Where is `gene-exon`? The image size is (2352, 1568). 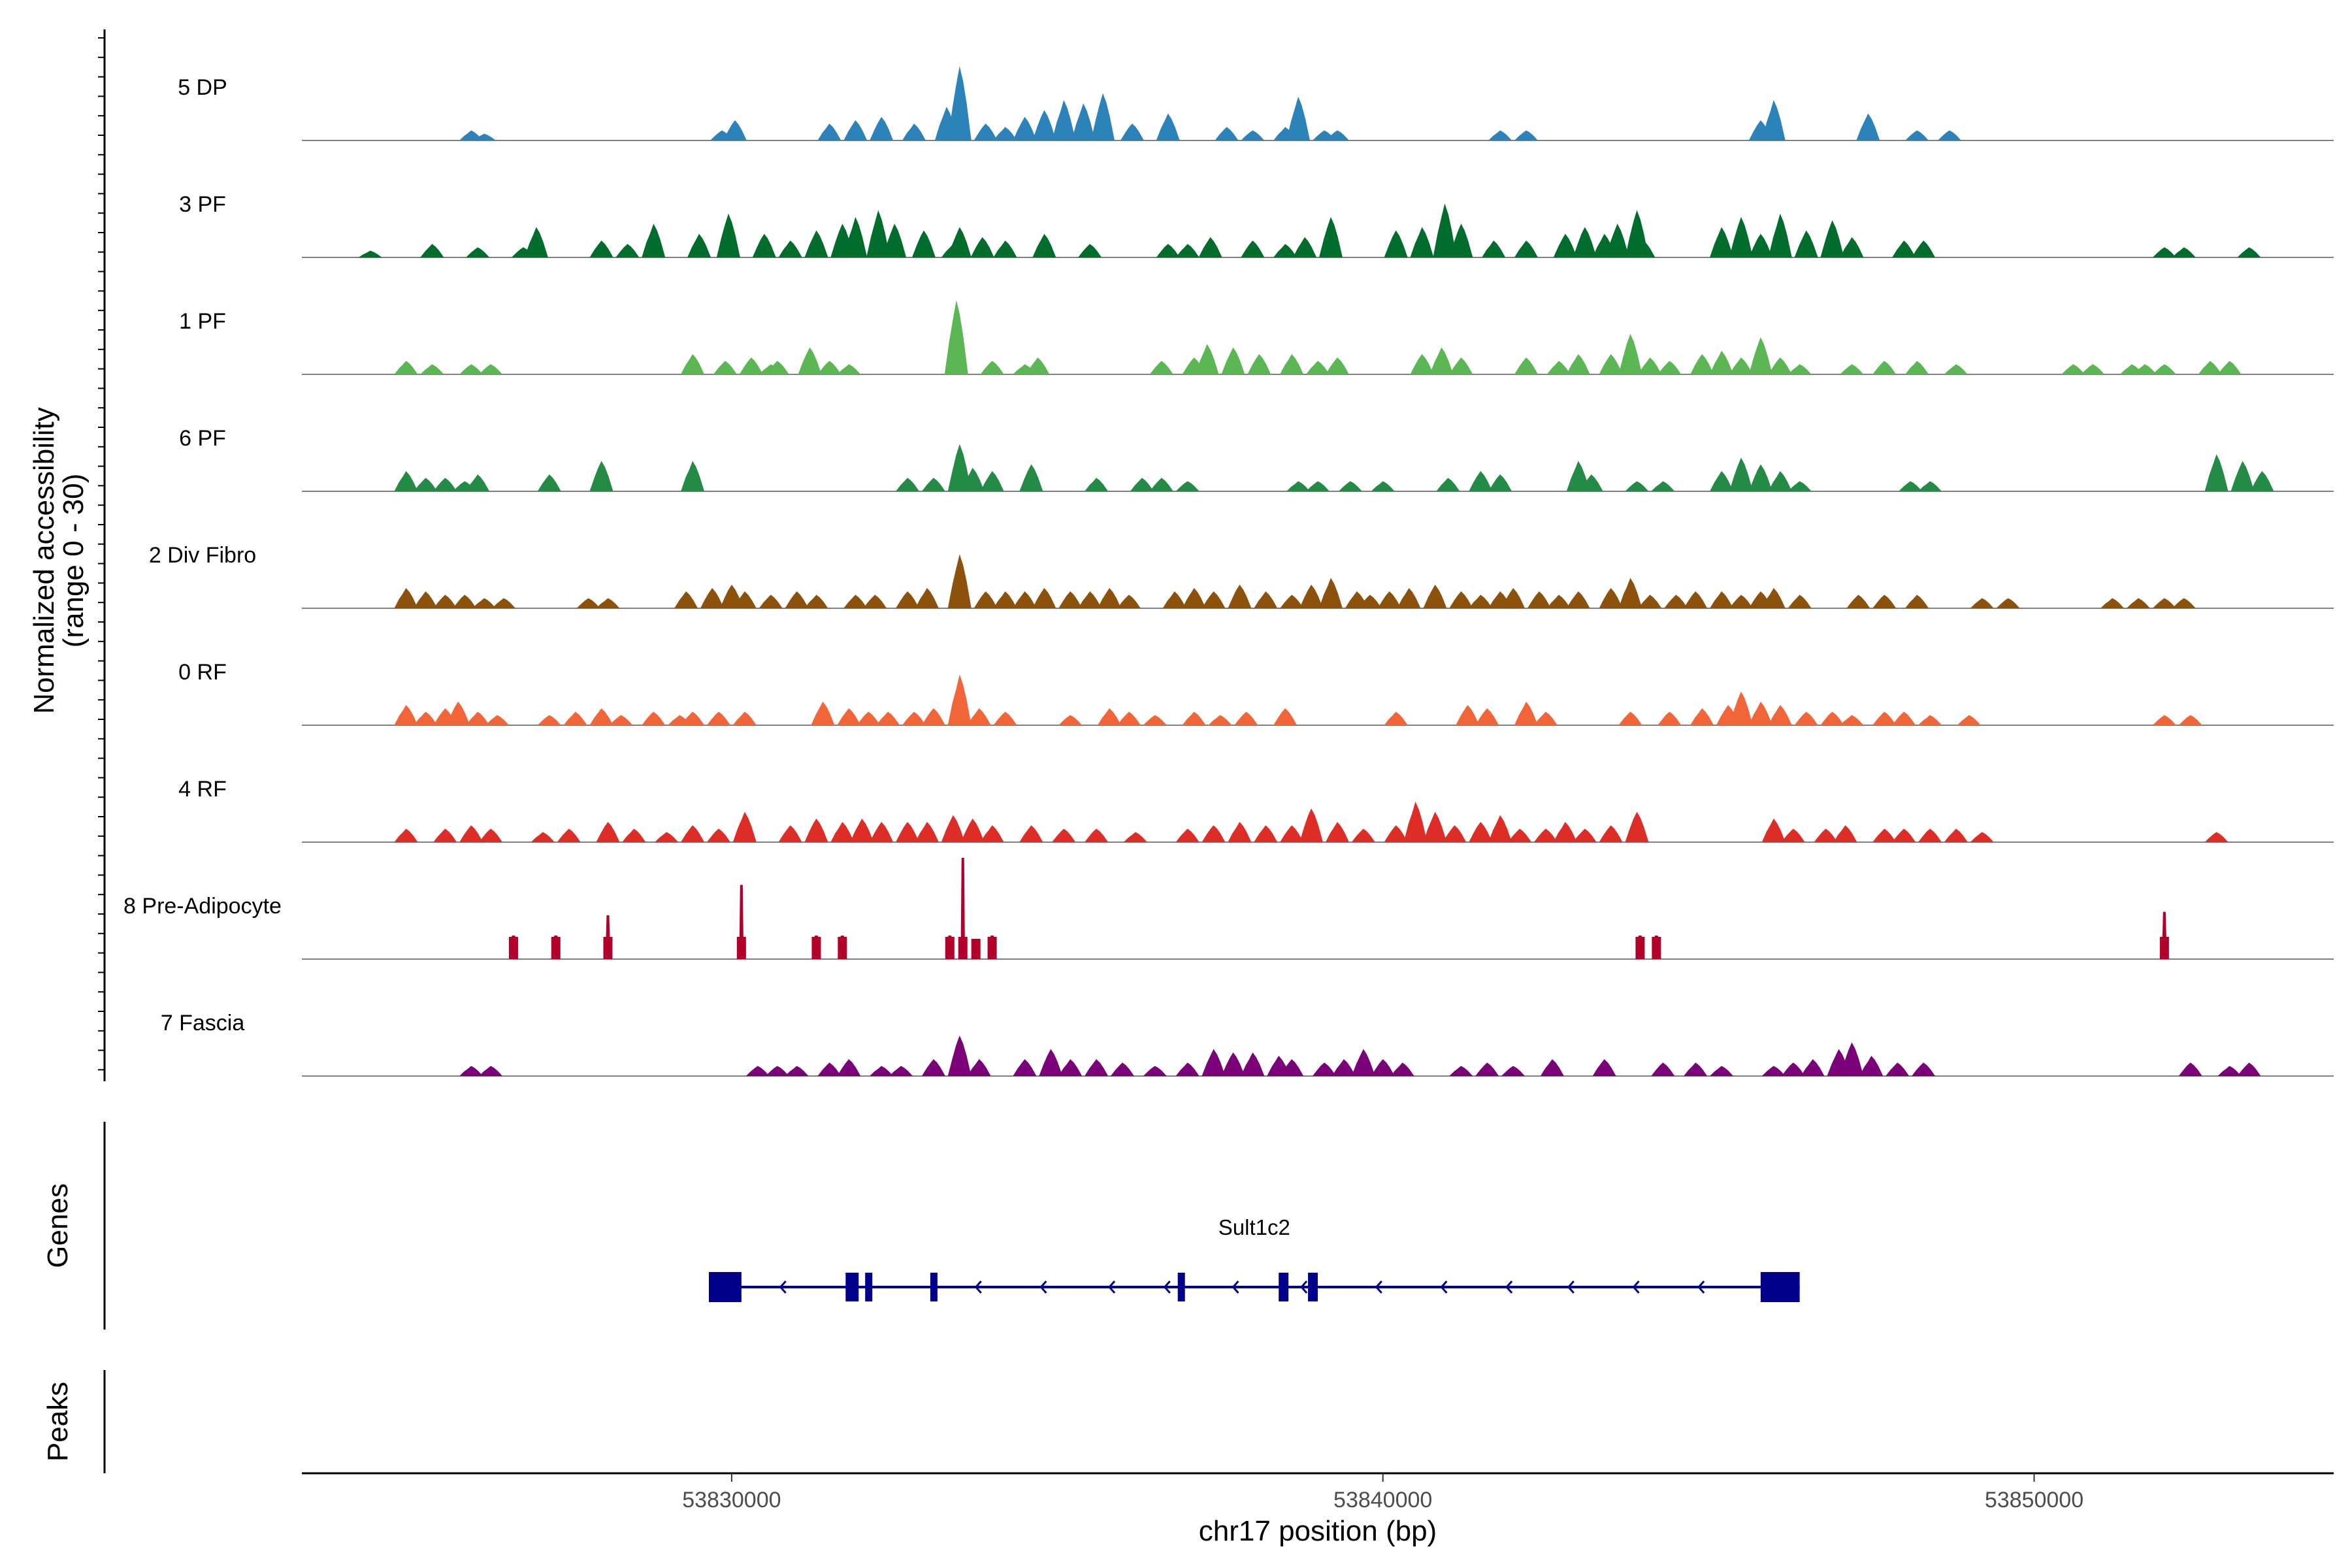
gene-exon is located at coordinates (1780, 1287).